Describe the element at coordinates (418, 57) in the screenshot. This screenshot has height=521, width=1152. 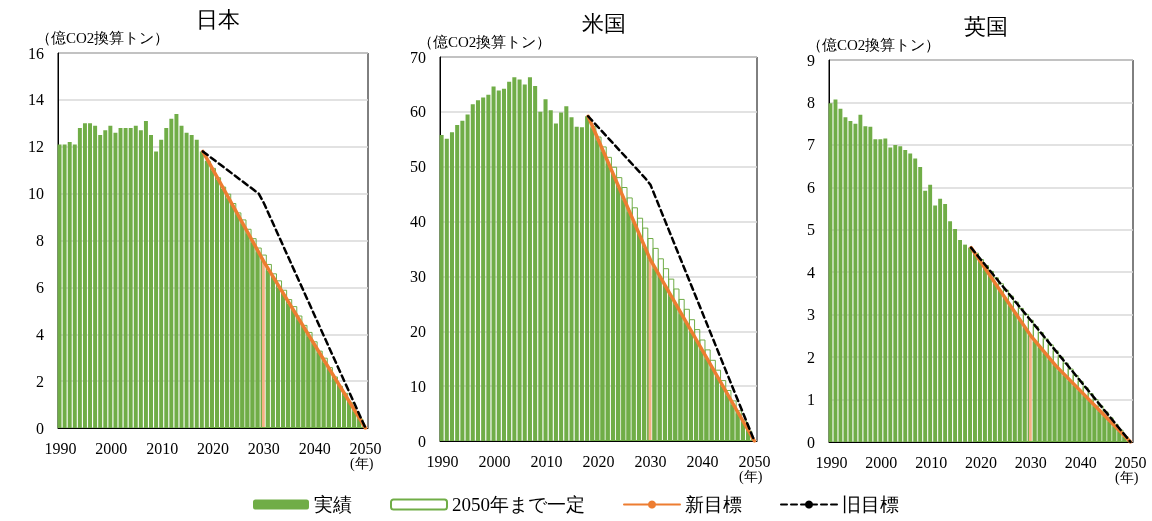
I see `y-tick-label: 70` at that location.